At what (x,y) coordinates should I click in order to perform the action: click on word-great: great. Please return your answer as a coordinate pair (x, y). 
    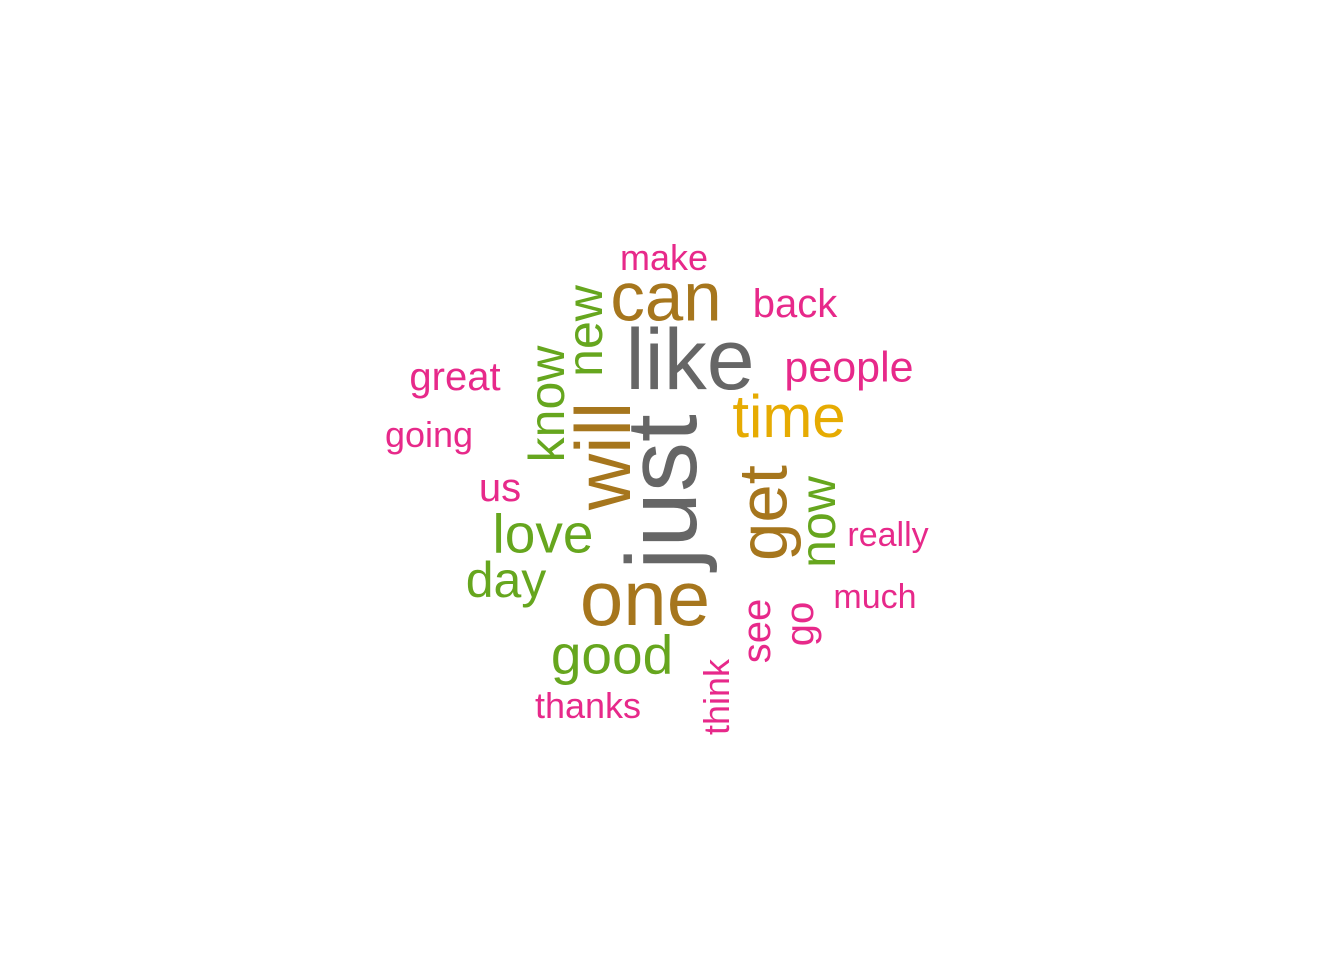
    Looking at the image, I should click on (455, 377).